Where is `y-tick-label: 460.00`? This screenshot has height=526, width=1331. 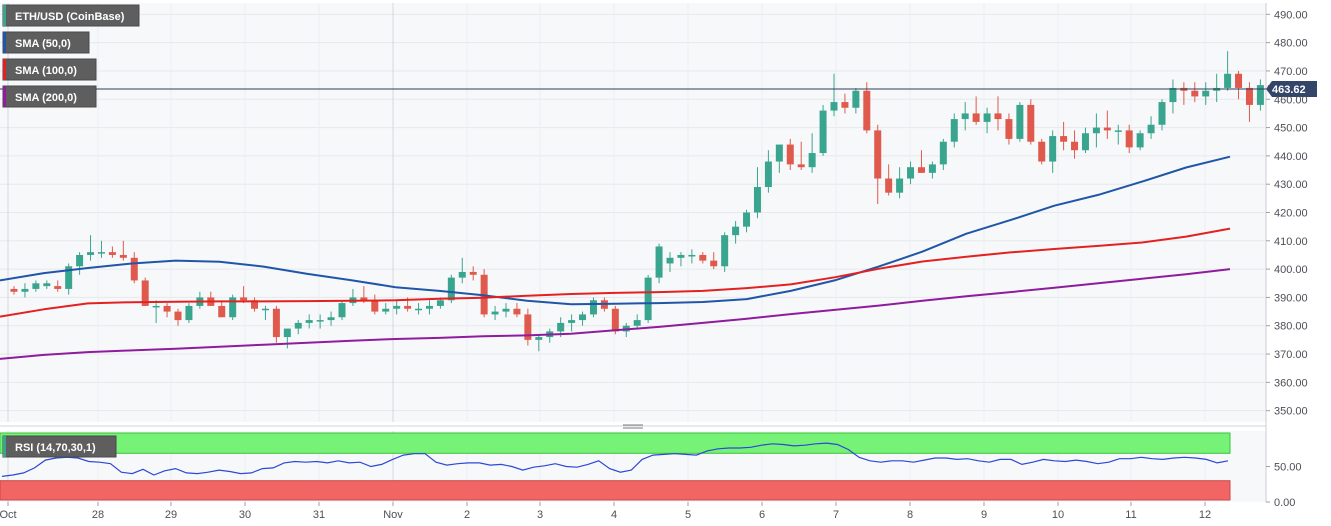
y-tick-label: 460.00 is located at coordinates (1291, 100).